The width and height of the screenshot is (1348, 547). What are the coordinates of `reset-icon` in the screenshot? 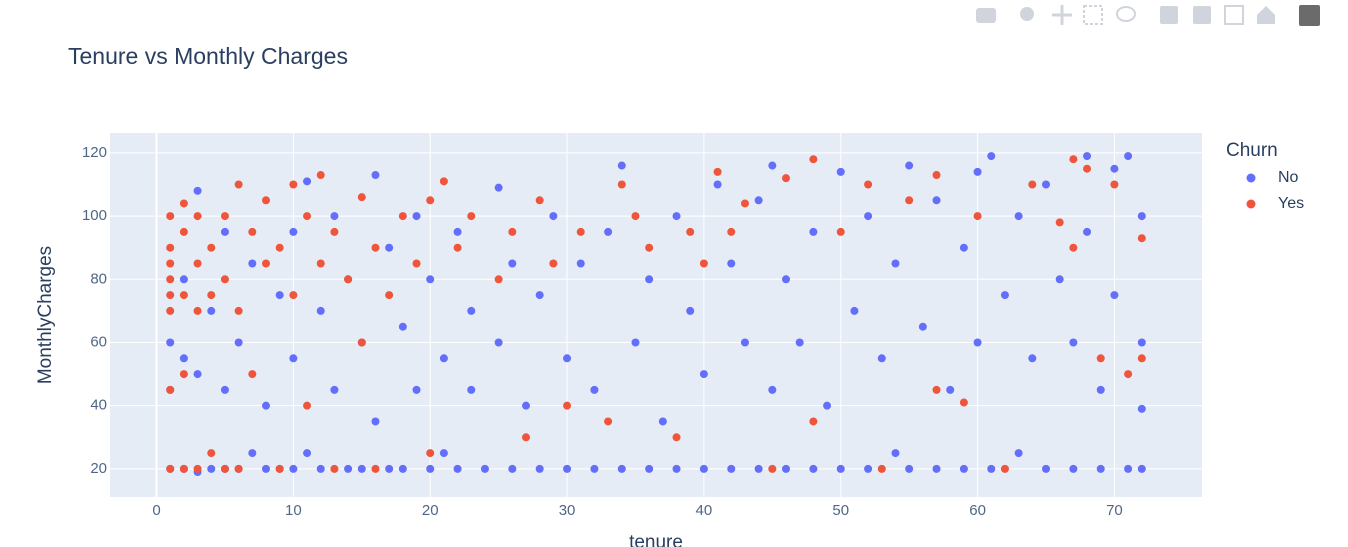 It's located at (1266, 15).